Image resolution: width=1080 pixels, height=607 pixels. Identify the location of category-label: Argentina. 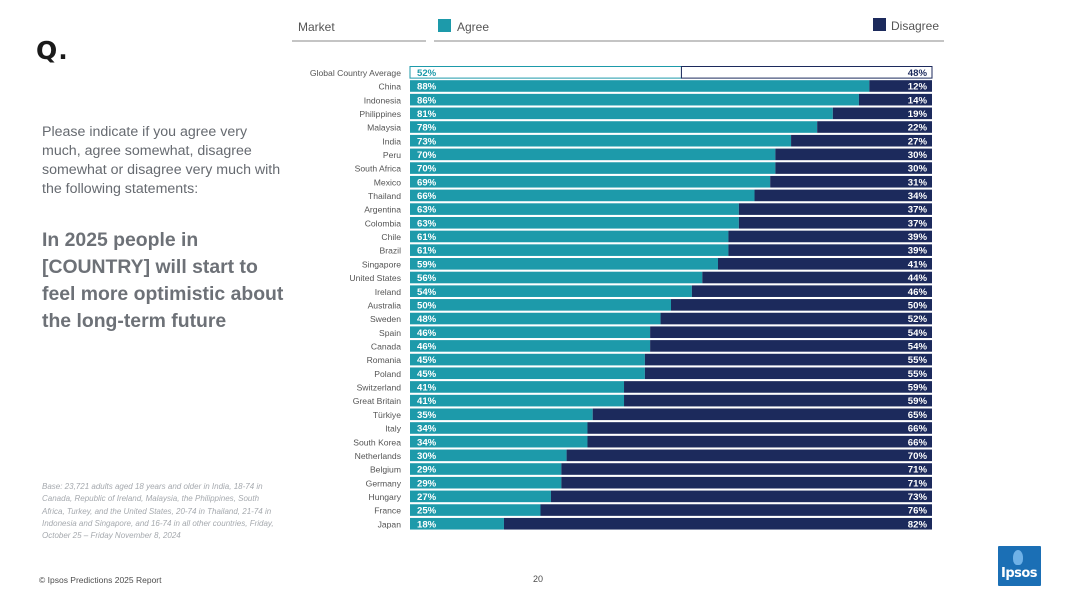
(382, 210).